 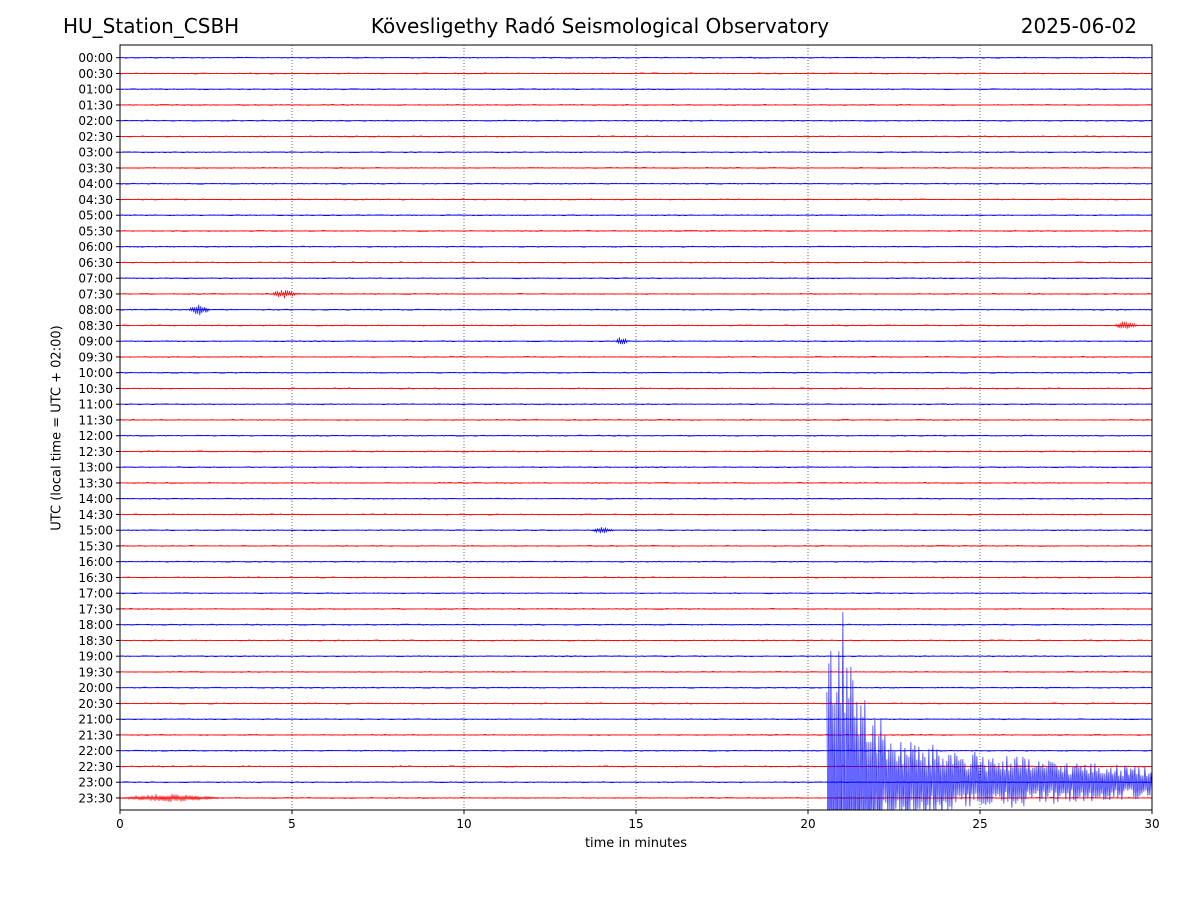 What do you see at coordinates (95, 310) in the screenshot?
I see `y-tick-label: 08:00` at bounding box center [95, 310].